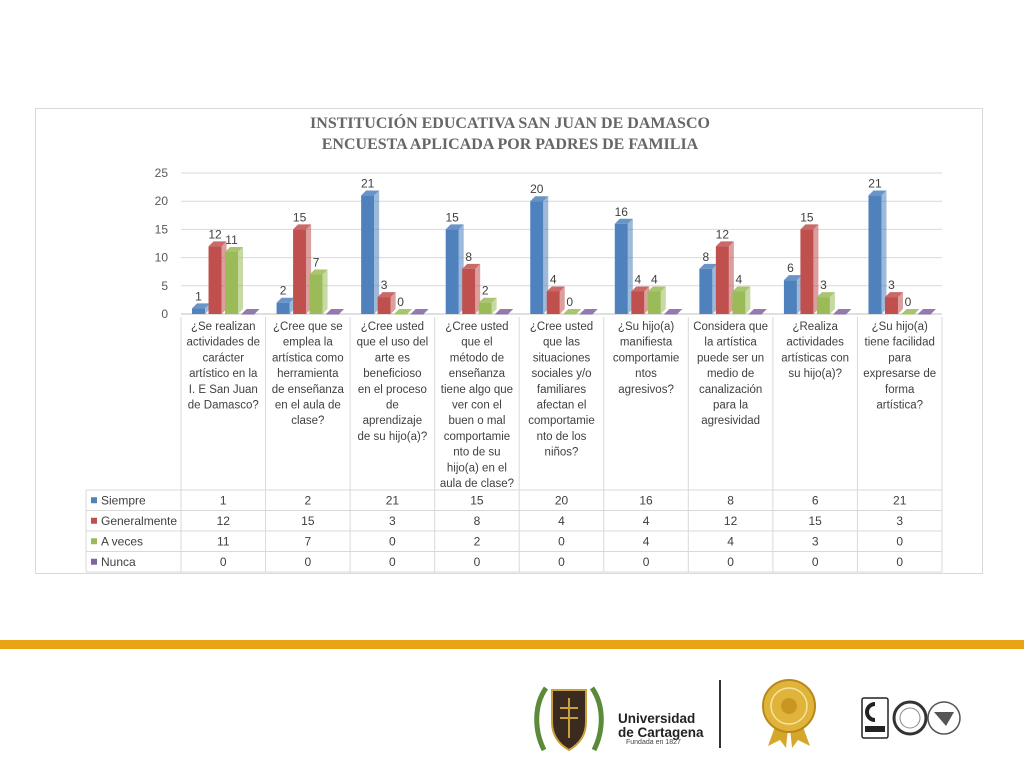 This screenshot has width=1024, height=768. What do you see at coordinates (162, 229) in the screenshot?
I see `y-tick-label: 15` at bounding box center [162, 229].